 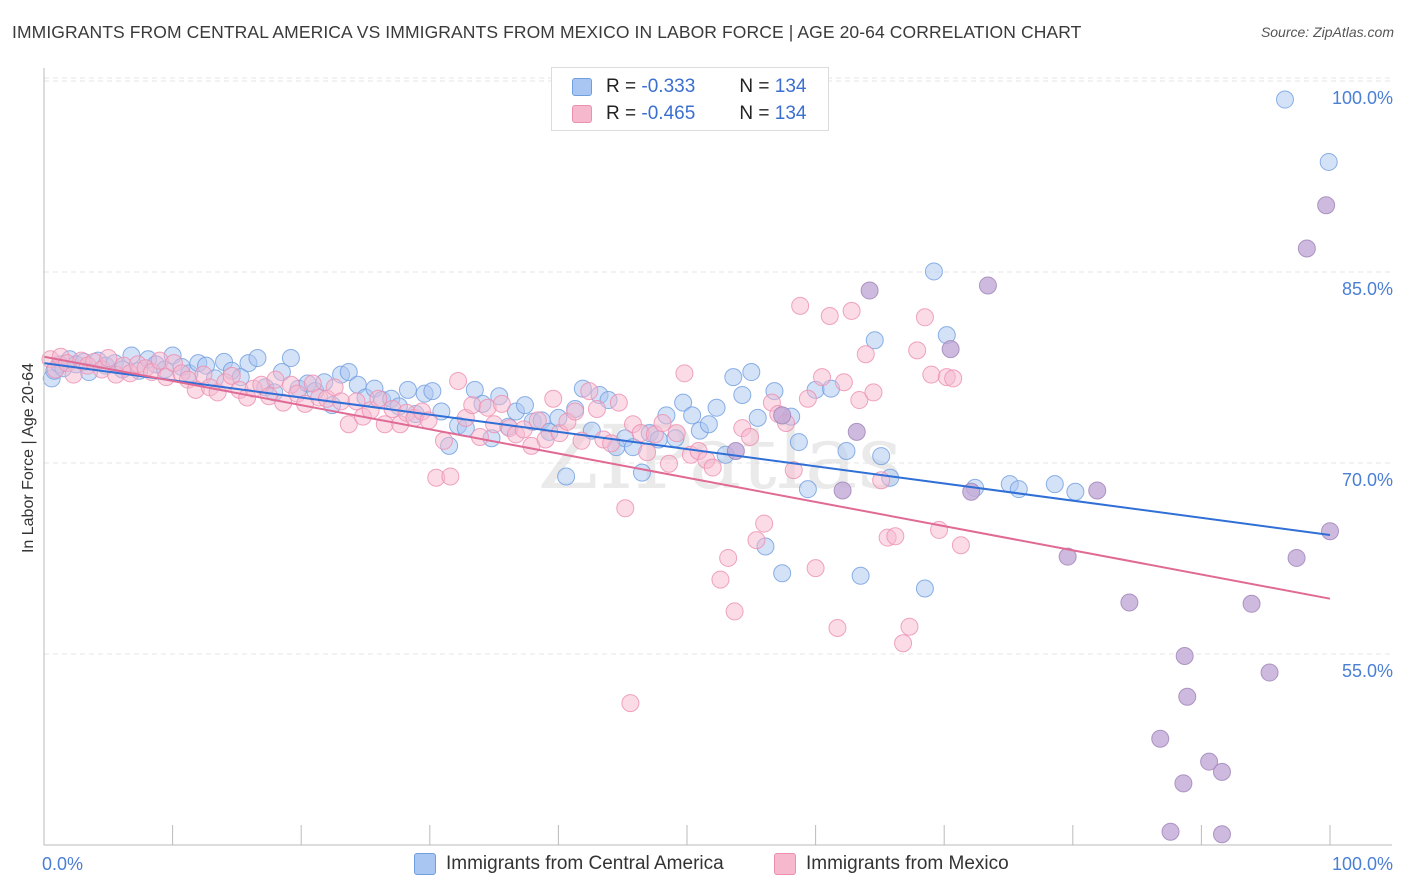 What do you see at coordinates (690, 99) in the screenshot?
I see `correlation-legend: R = -0.333 N = 134 R = -0.465 N = 134` at bounding box center [690, 99].